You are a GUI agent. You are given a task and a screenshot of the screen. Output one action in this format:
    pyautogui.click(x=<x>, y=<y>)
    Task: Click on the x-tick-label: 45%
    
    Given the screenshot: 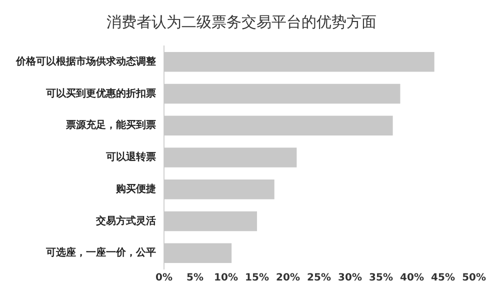 What is the action you would take?
    pyautogui.click(x=443, y=278)
    